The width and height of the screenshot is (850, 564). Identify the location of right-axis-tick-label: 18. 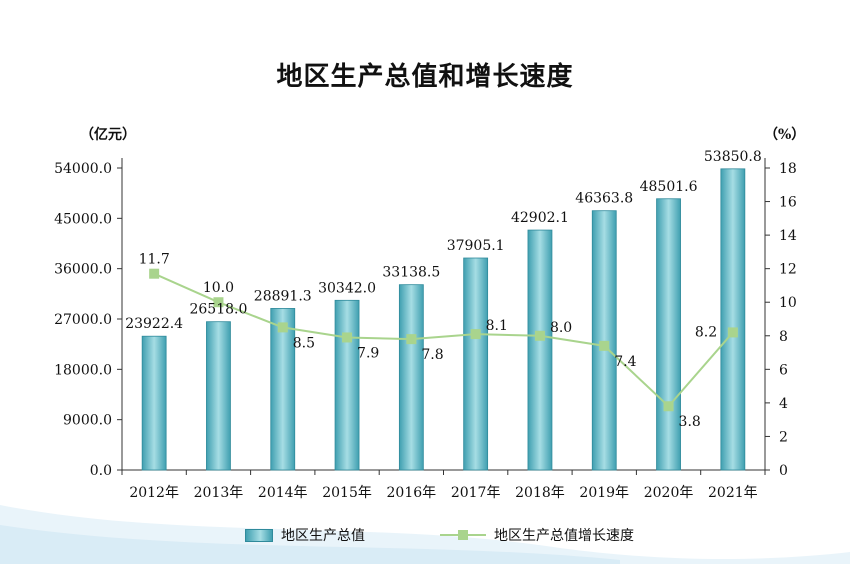
(788, 169).